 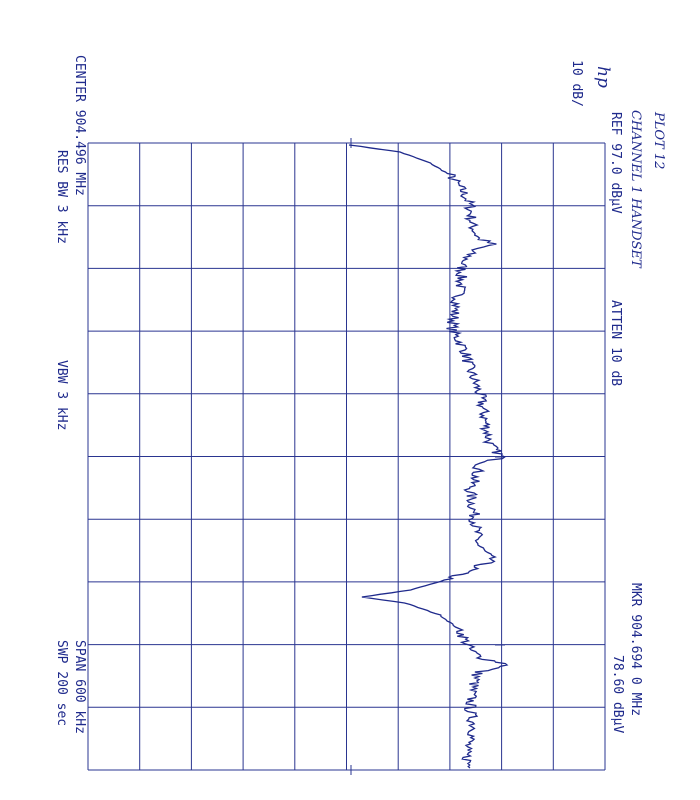 What do you see at coordinates (576, 83) in the screenshot?
I see `scale-label: 10 dB/` at bounding box center [576, 83].